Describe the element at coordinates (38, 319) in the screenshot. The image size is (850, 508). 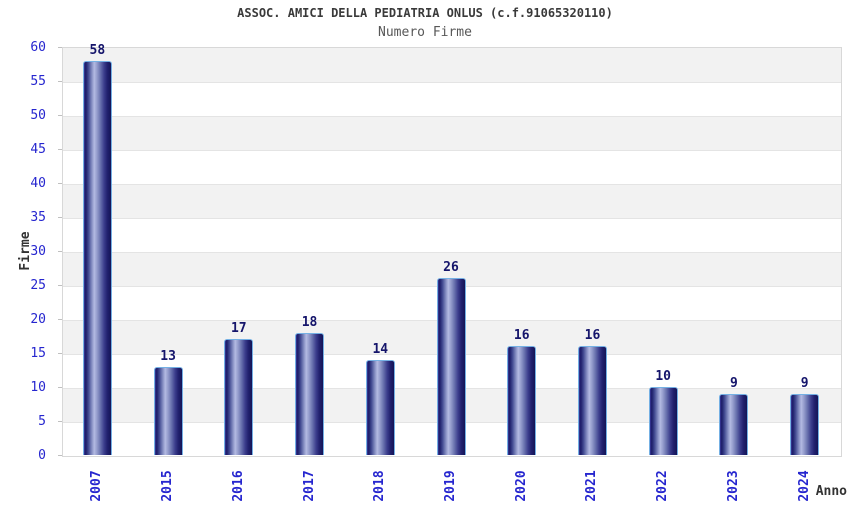
I see `y-tick-label: 20` at that location.